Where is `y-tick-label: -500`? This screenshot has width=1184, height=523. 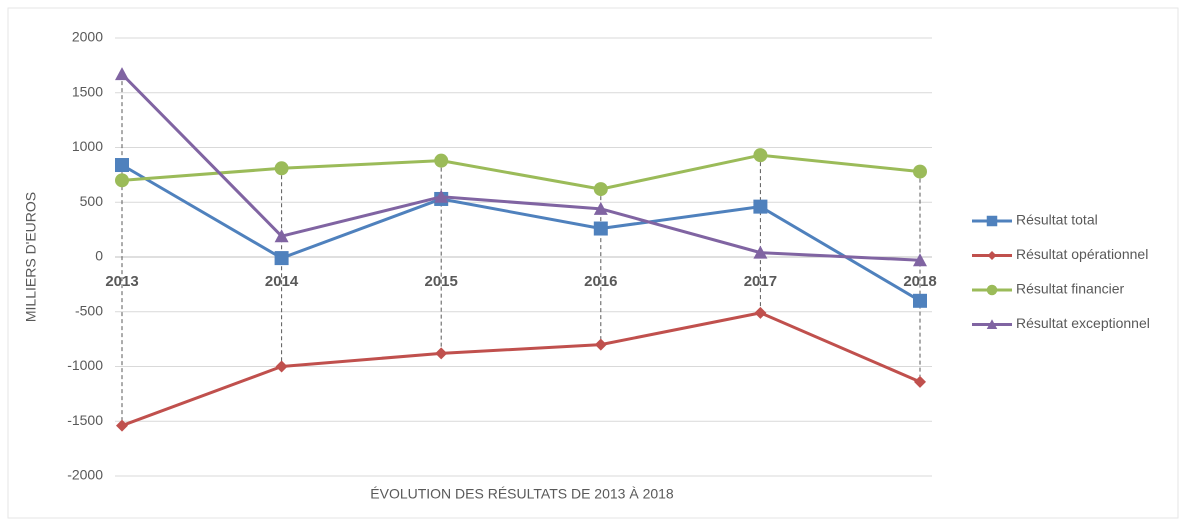
y-tick-label: -500 is located at coordinates (89, 310).